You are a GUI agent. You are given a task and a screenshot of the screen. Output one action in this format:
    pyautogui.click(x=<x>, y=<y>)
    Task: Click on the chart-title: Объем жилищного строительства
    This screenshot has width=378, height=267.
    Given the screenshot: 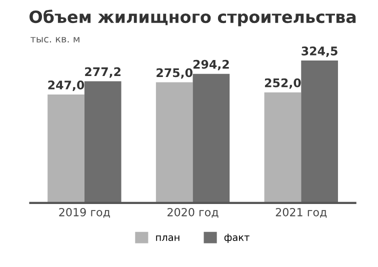 What is the action you would take?
    pyautogui.click(x=193, y=18)
    